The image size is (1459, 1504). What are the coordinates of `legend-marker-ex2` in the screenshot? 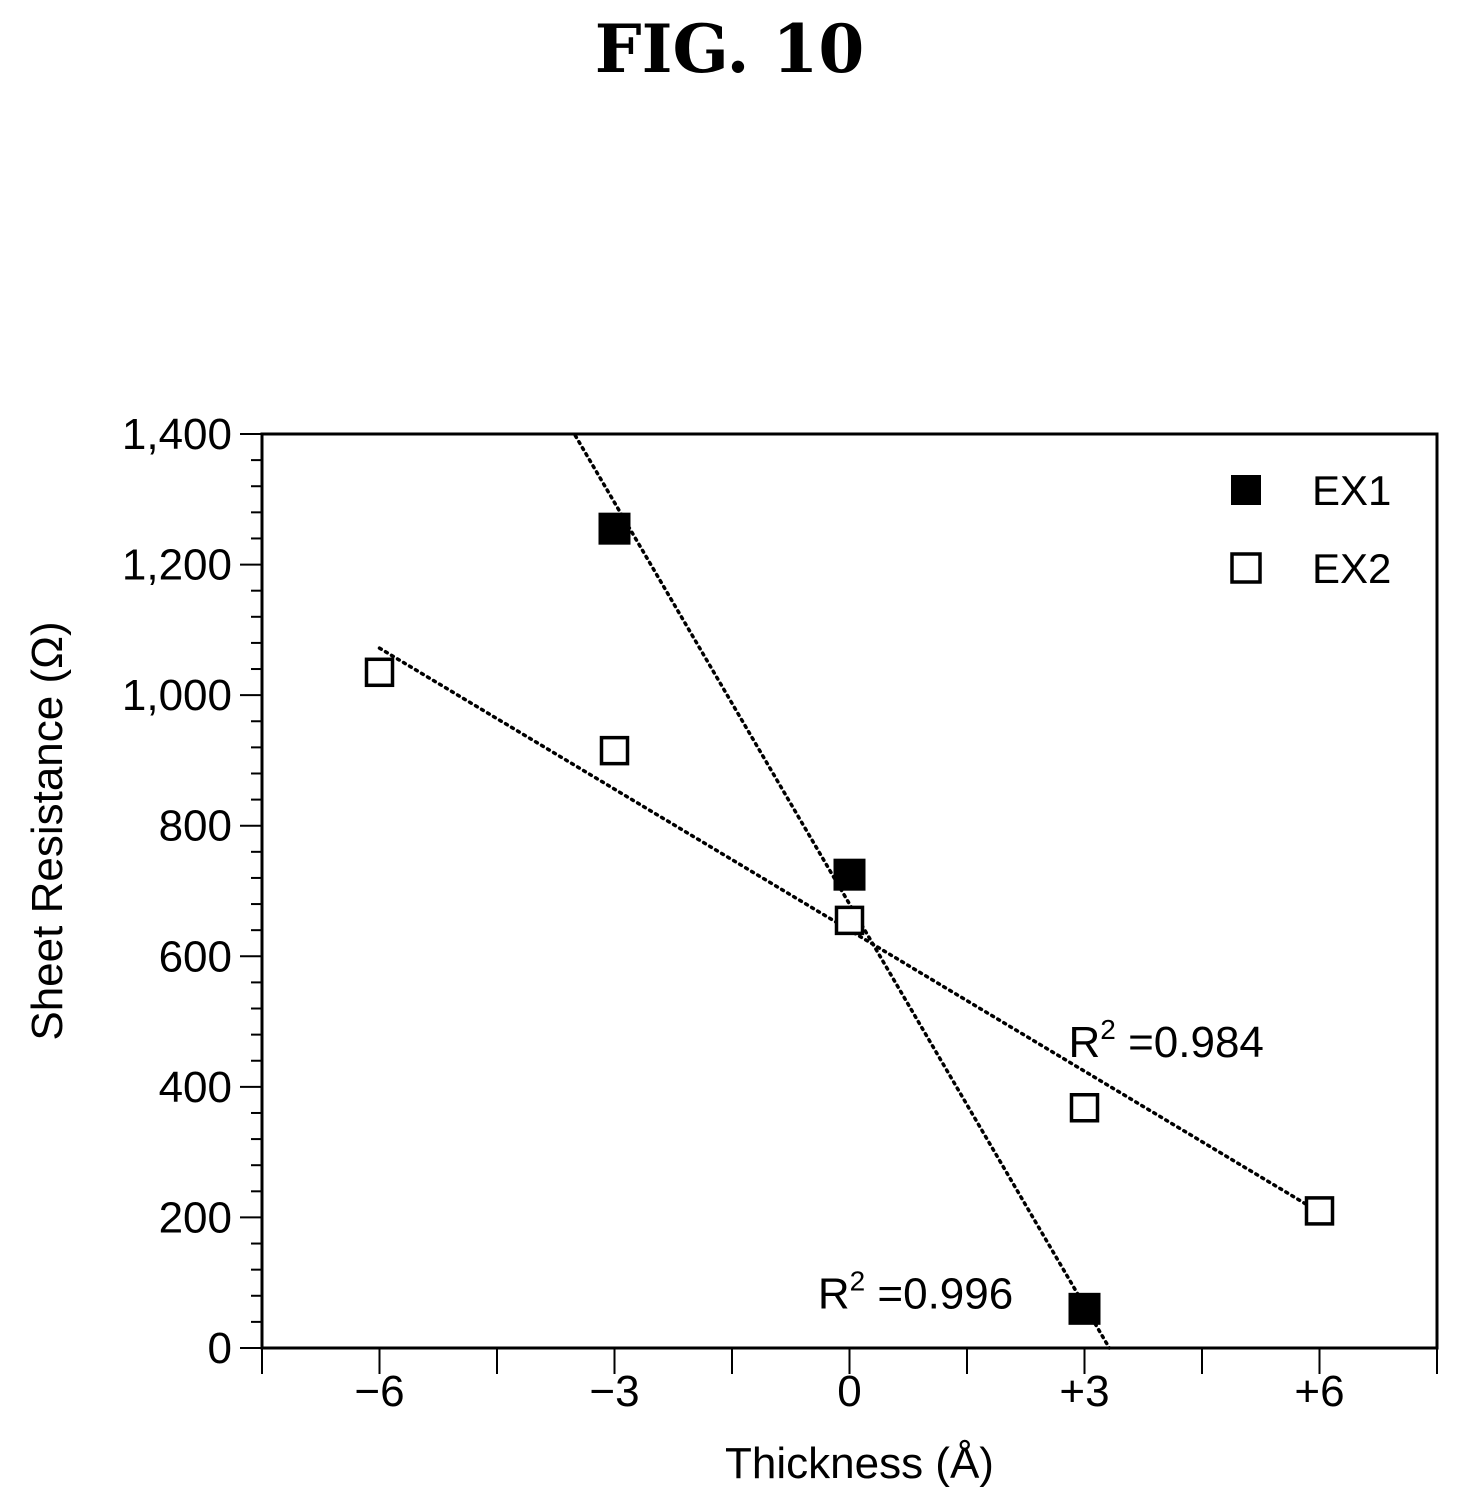 It's located at (1246, 568).